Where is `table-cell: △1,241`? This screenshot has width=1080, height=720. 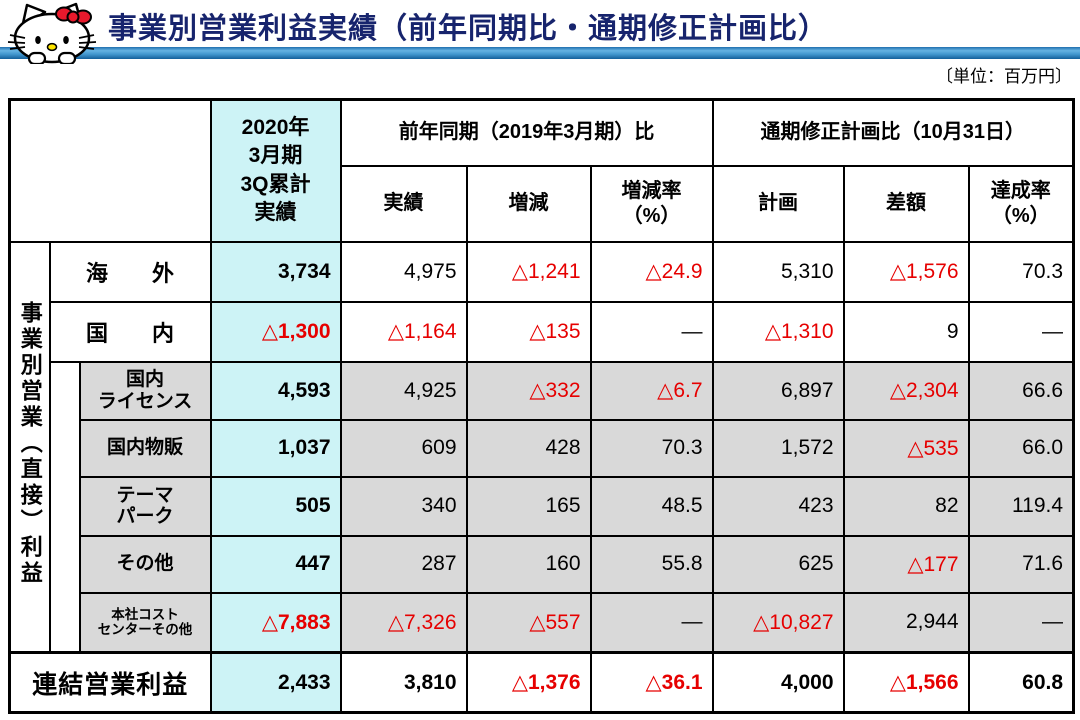
table-cell: △1,241 is located at coordinates (528, 271).